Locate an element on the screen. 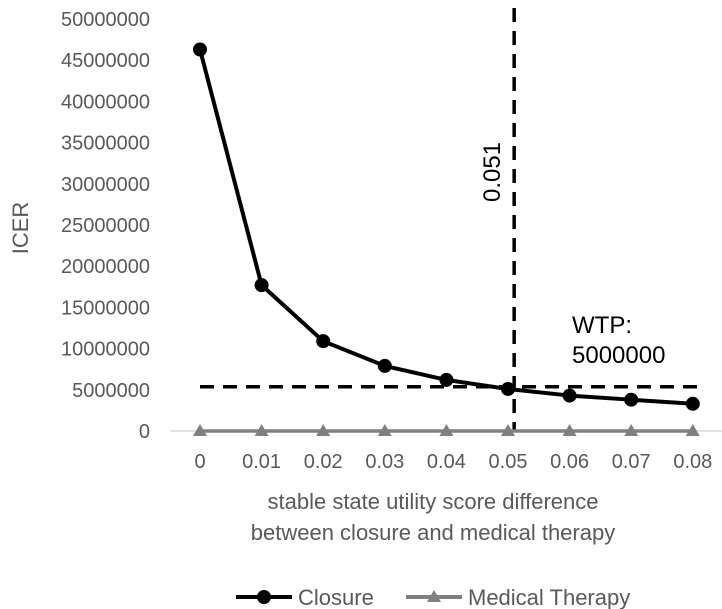 The height and width of the screenshot is (609, 722). legend-closure-label: Closure is located at coordinates (336, 597).